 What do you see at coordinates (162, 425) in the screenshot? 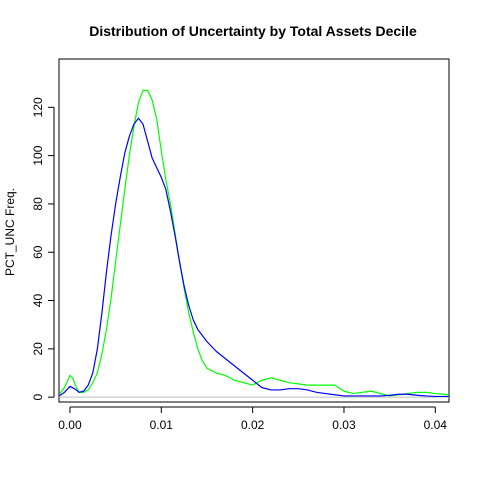
I see `x-tick-label: 0.01` at bounding box center [162, 425].